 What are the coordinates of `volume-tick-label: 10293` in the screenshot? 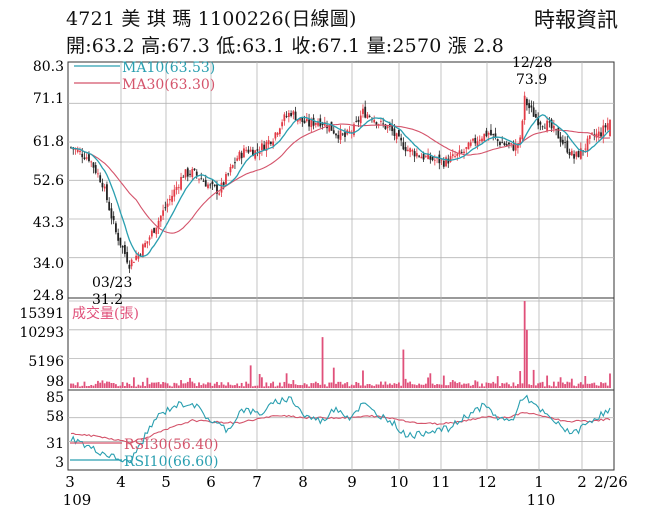 It's located at (41, 333).